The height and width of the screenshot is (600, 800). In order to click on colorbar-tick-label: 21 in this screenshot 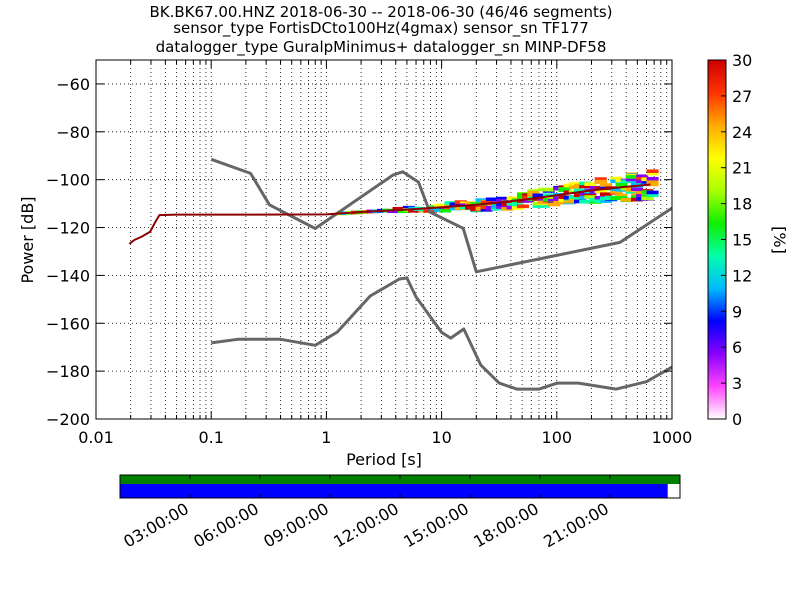, I will do `click(742, 168)`.